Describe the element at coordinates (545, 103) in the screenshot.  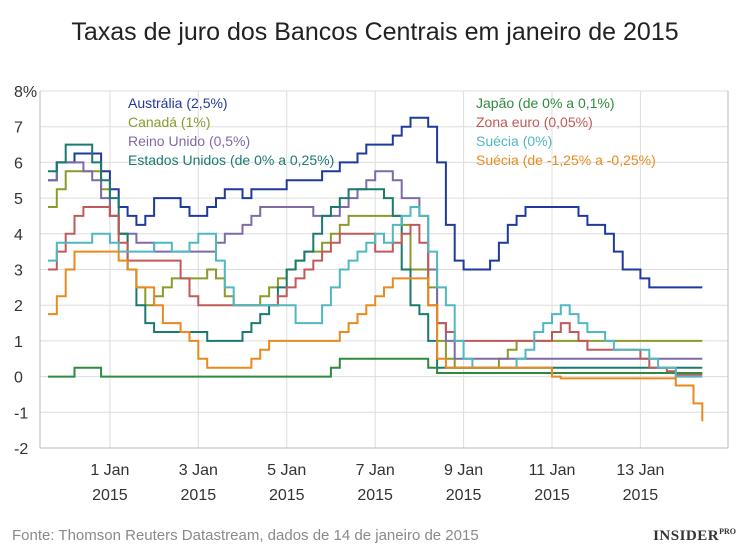
I see `legend-entry-4: Japão (de 0% a 0,1%)` at that location.